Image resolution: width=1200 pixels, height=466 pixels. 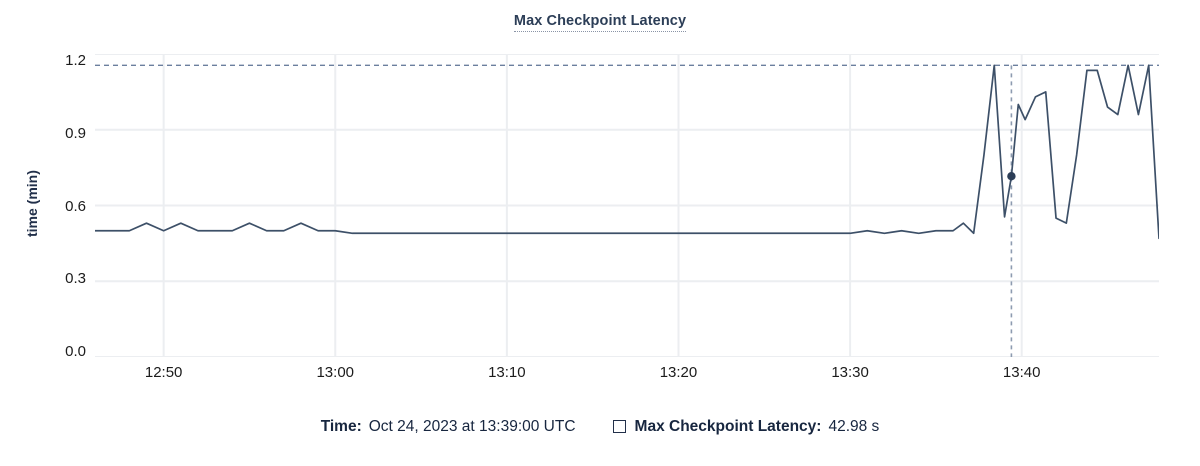 I want to click on chart-title: Max Checkpoint Latency, so click(x=600, y=22).